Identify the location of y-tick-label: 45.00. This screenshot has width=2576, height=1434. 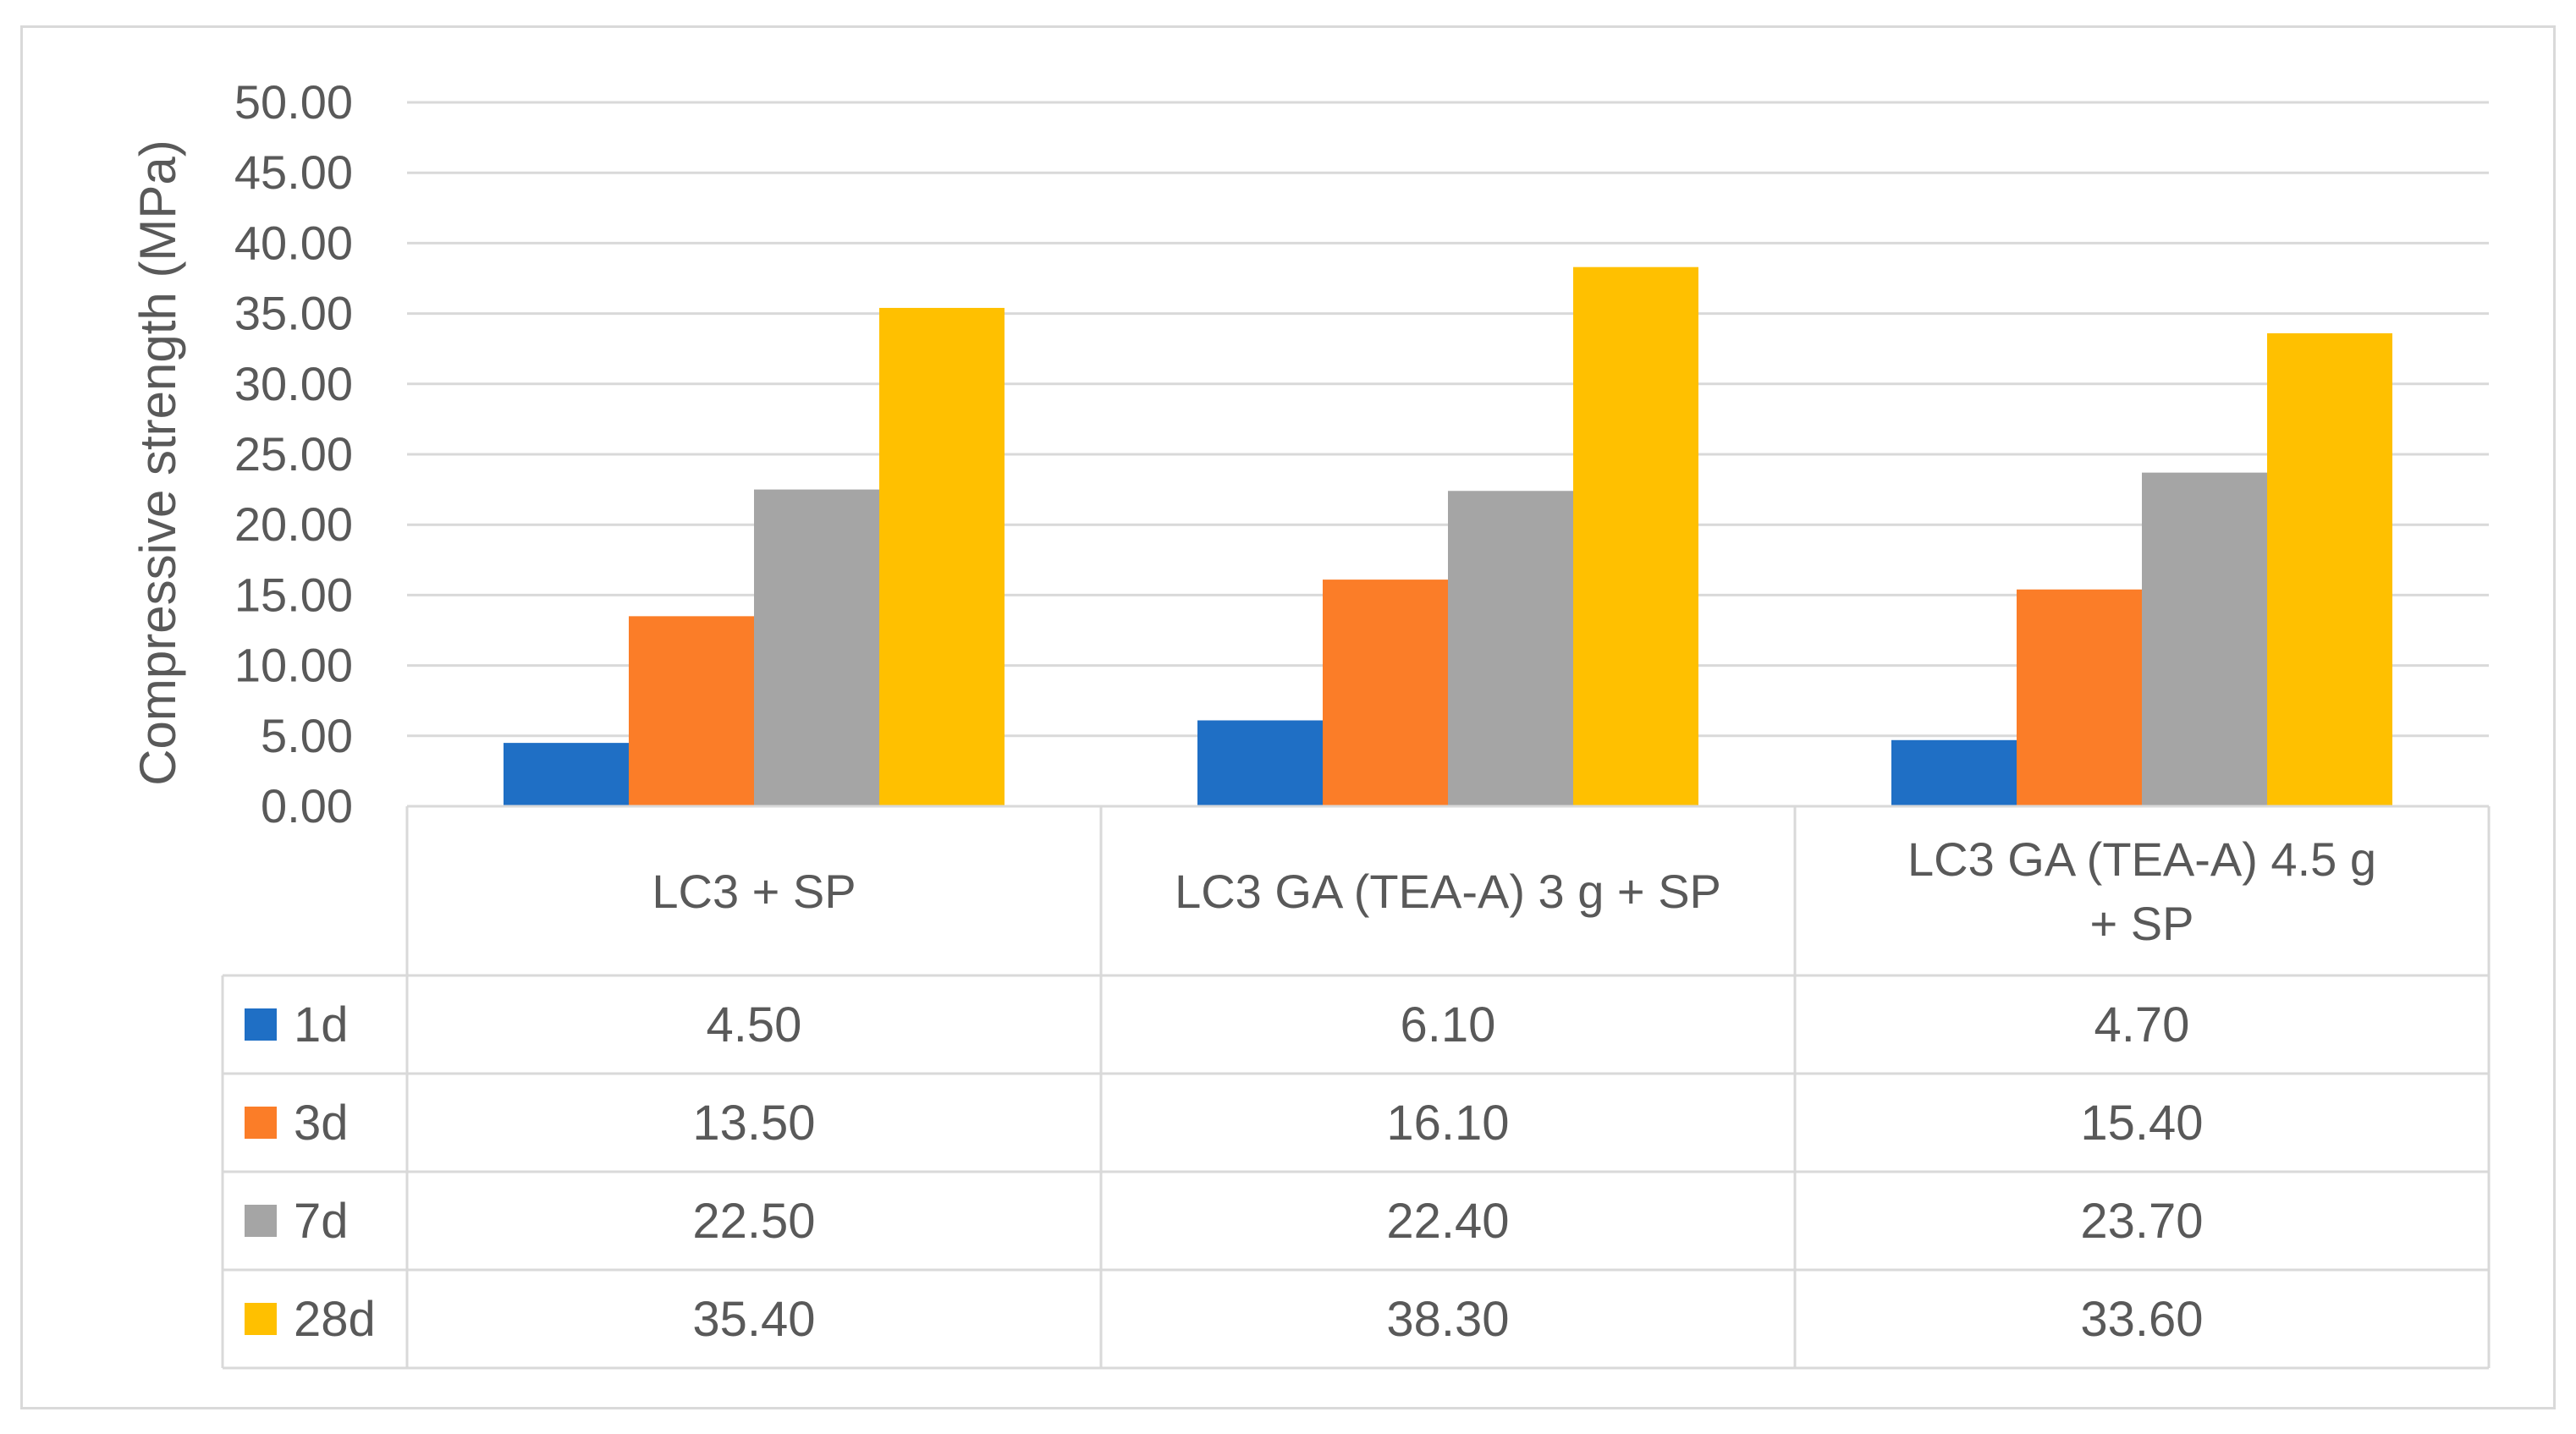
(293, 172).